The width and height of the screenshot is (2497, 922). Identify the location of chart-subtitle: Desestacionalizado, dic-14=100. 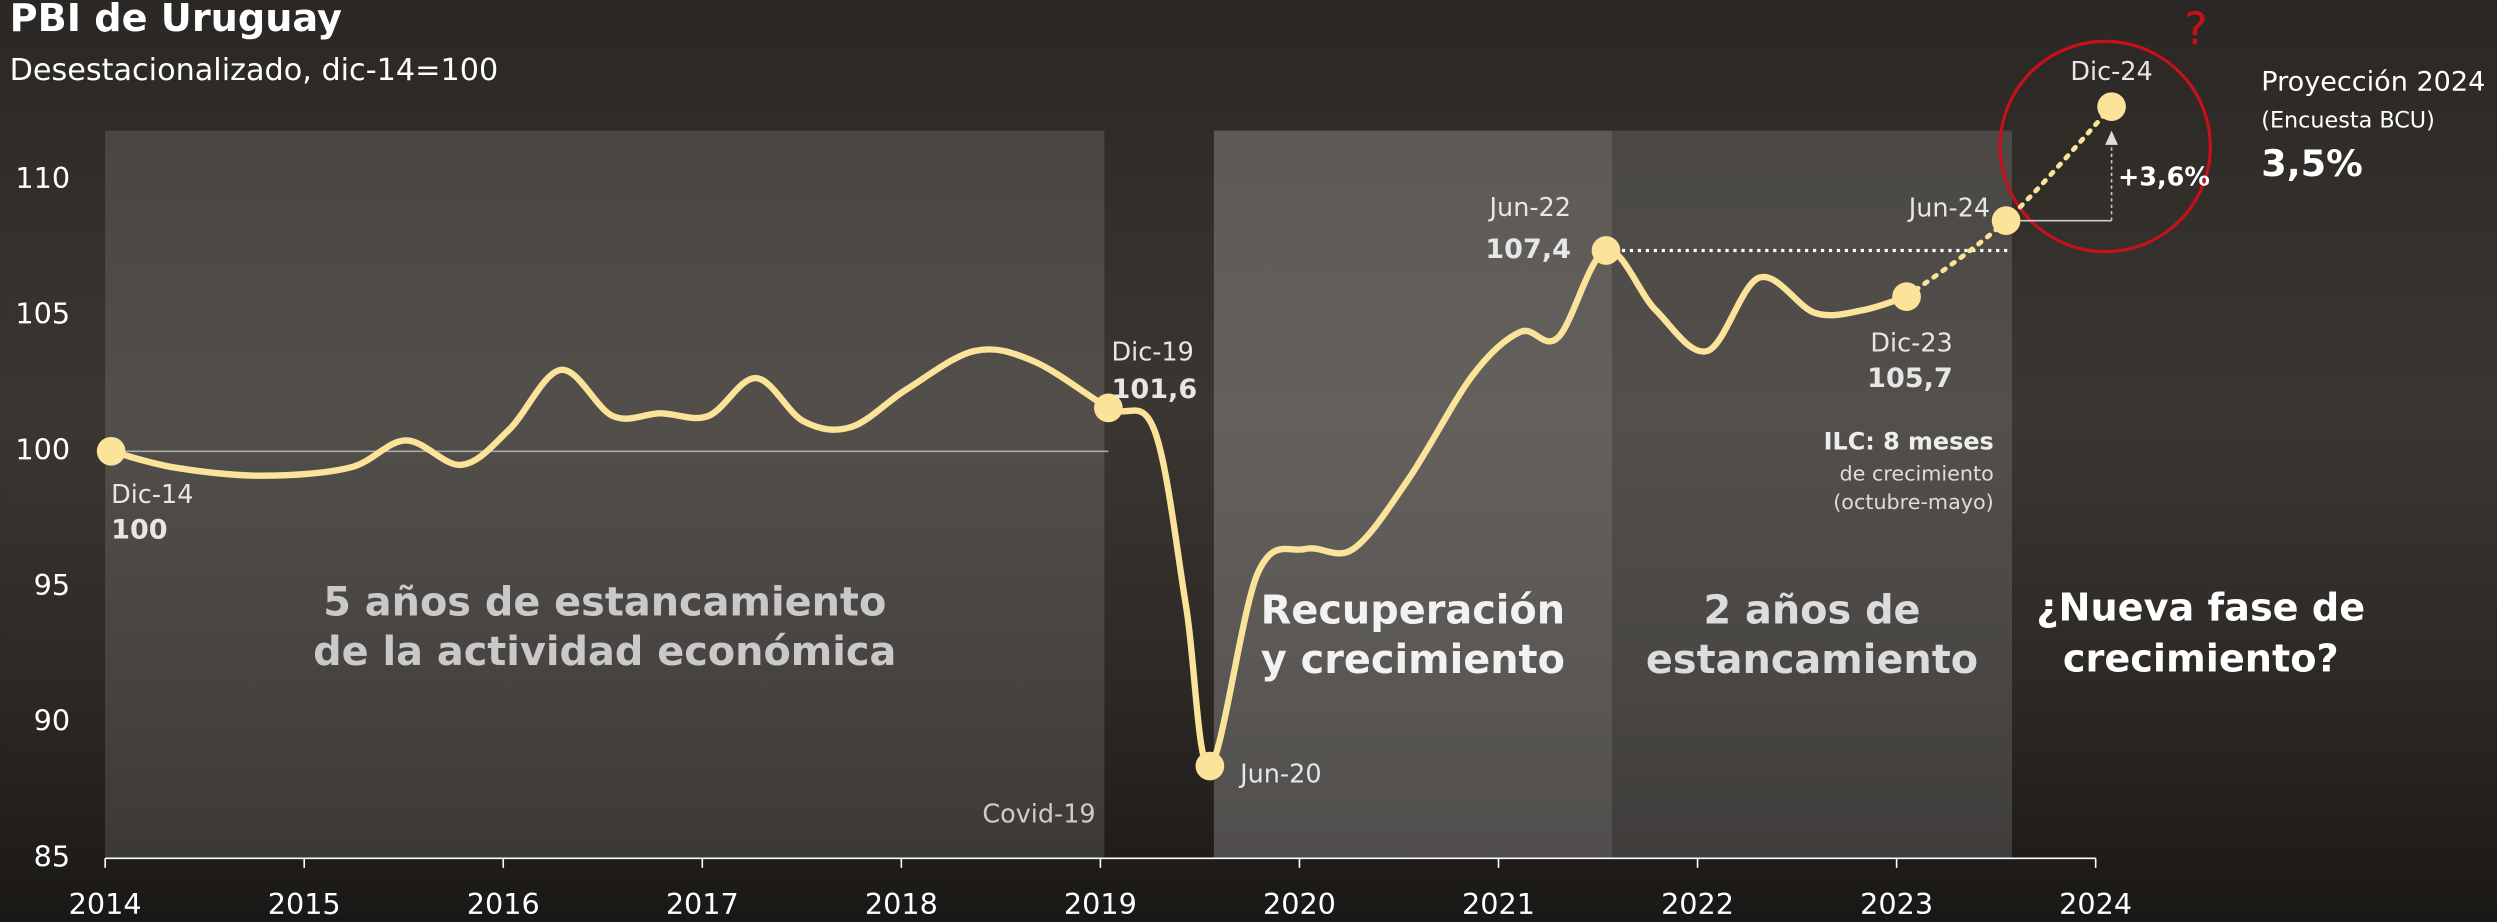
(254, 70).